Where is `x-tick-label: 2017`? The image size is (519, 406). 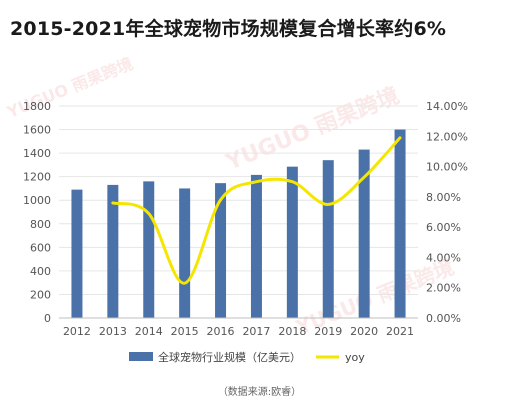
x-tick-label: 2017 is located at coordinates (256, 331).